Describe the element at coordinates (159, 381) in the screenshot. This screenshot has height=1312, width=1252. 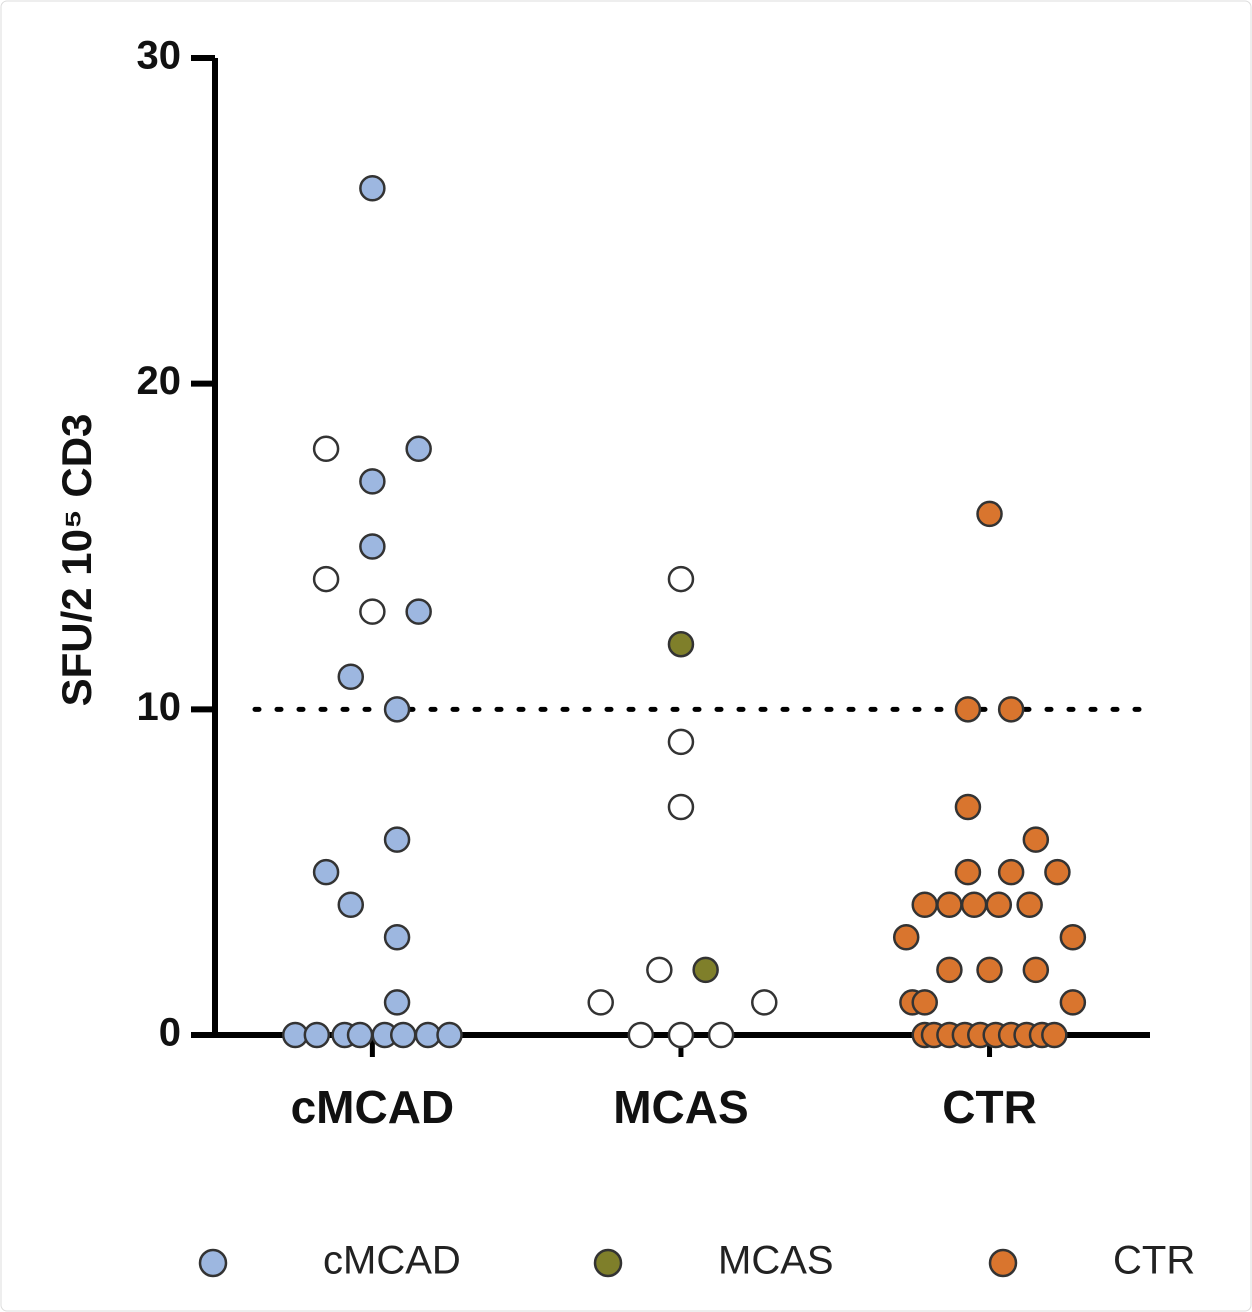
I see `y-tick-label: 20` at that location.